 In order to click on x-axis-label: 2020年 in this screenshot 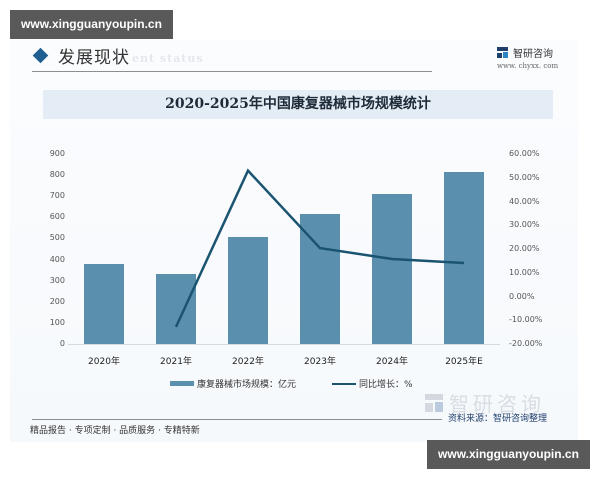, I will do `click(104, 362)`.